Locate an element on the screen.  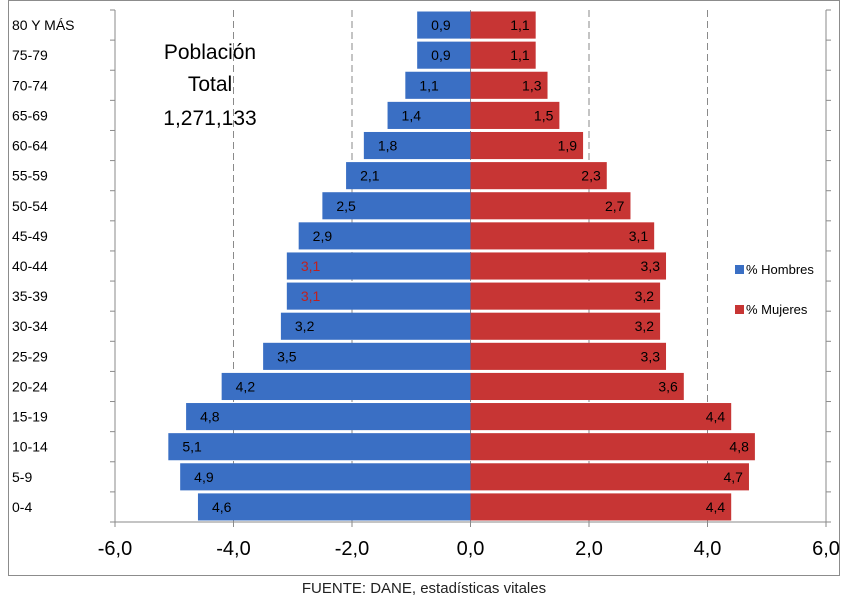
data-label-hombres-7: 3,1 is located at coordinates (311, 296).